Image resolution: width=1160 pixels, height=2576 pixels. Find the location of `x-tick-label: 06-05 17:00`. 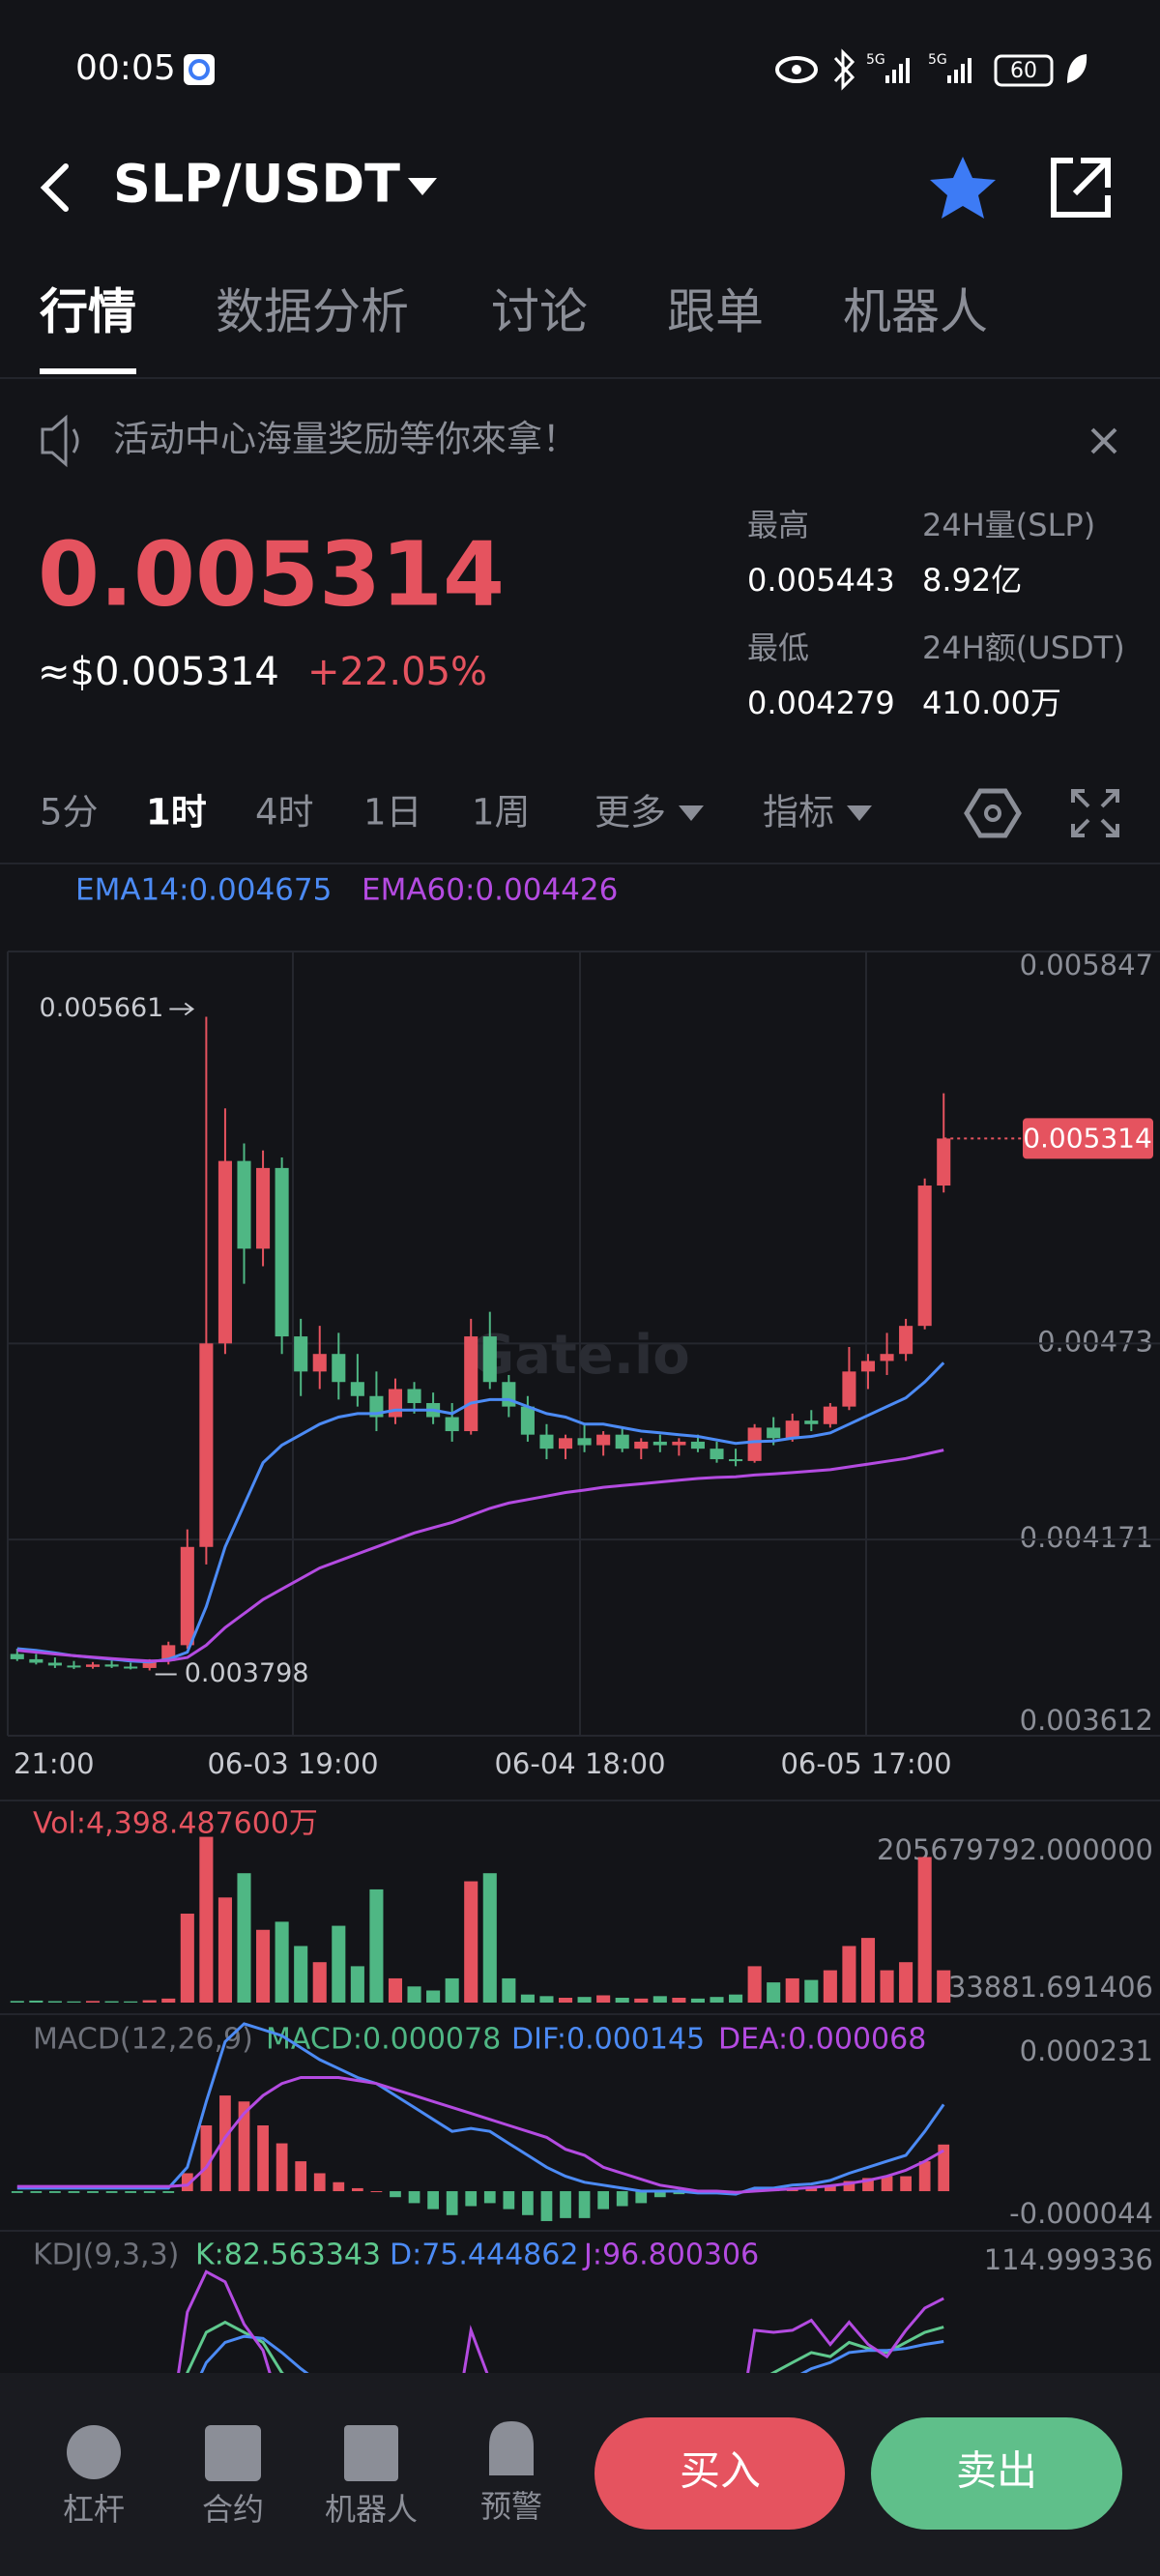

x-tick-label: 06-05 17:00 is located at coordinates (866, 1763).